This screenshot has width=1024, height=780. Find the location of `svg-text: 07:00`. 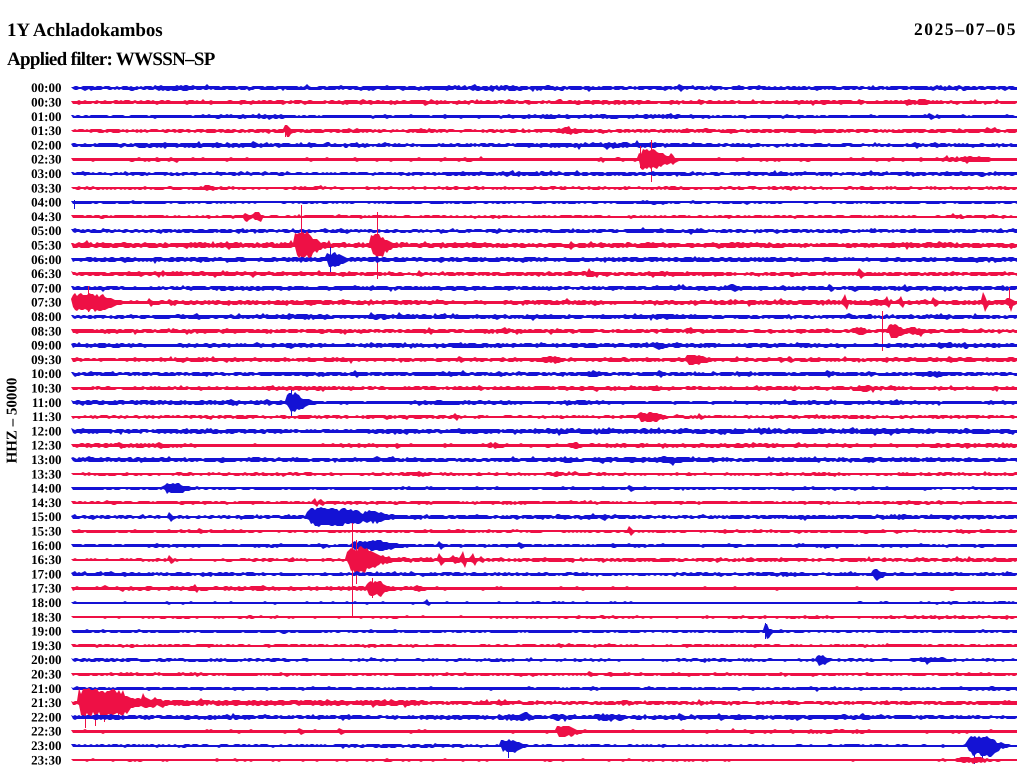

svg-text: 07:00 is located at coordinates (46, 287).